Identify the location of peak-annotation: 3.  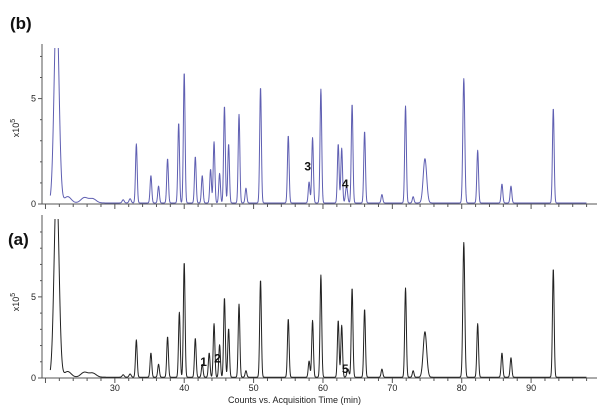
(307, 166).